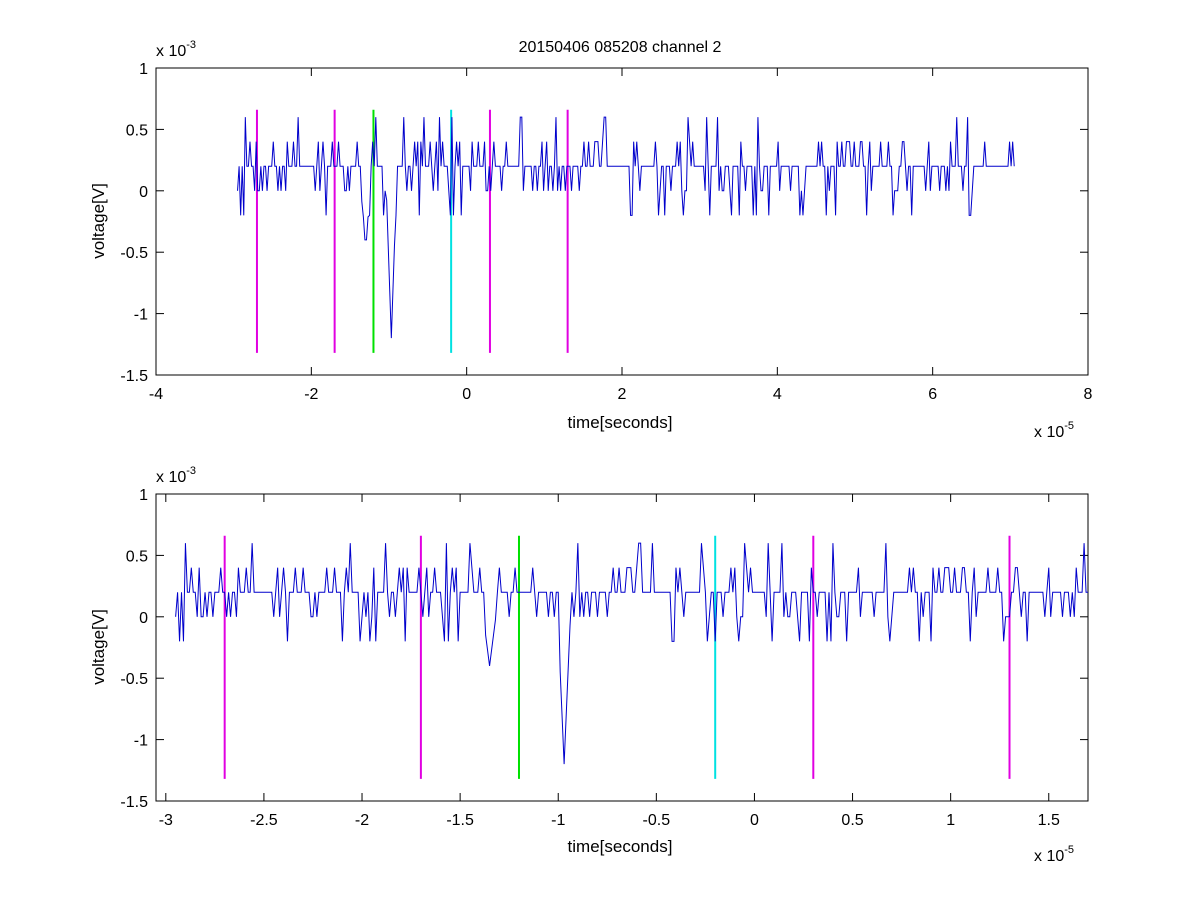 The height and width of the screenshot is (900, 1200). Describe the element at coordinates (932, 394) in the screenshot. I see `x-tick-label: 6` at that location.